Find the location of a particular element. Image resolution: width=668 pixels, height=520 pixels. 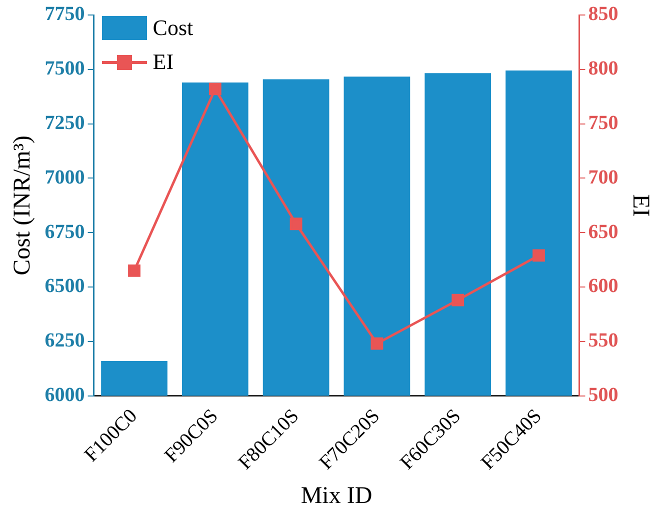

legend-label: Cost is located at coordinates (173, 28).